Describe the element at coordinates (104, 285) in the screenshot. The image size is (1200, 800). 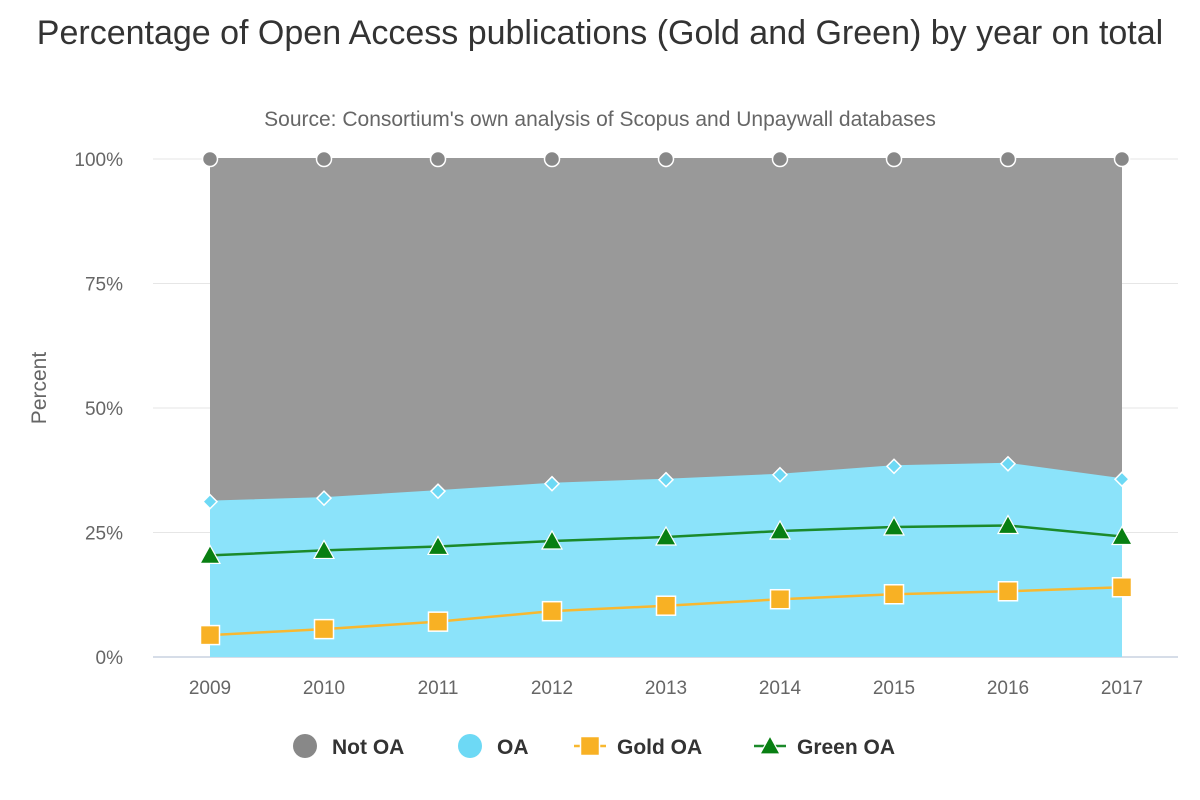
I see `y-tick-label: 75%` at that location.